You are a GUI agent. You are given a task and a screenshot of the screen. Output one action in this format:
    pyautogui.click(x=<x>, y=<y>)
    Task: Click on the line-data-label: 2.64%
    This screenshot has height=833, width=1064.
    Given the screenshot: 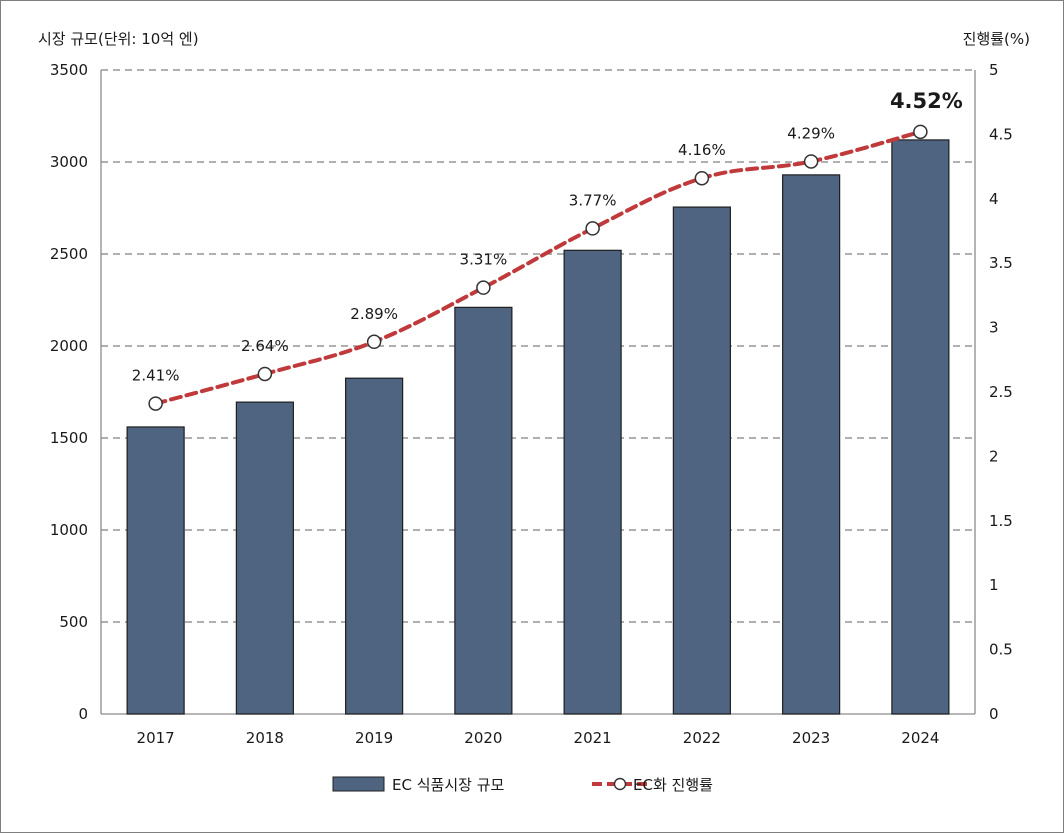 What is the action you would take?
    pyautogui.click(x=265, y=346)
    